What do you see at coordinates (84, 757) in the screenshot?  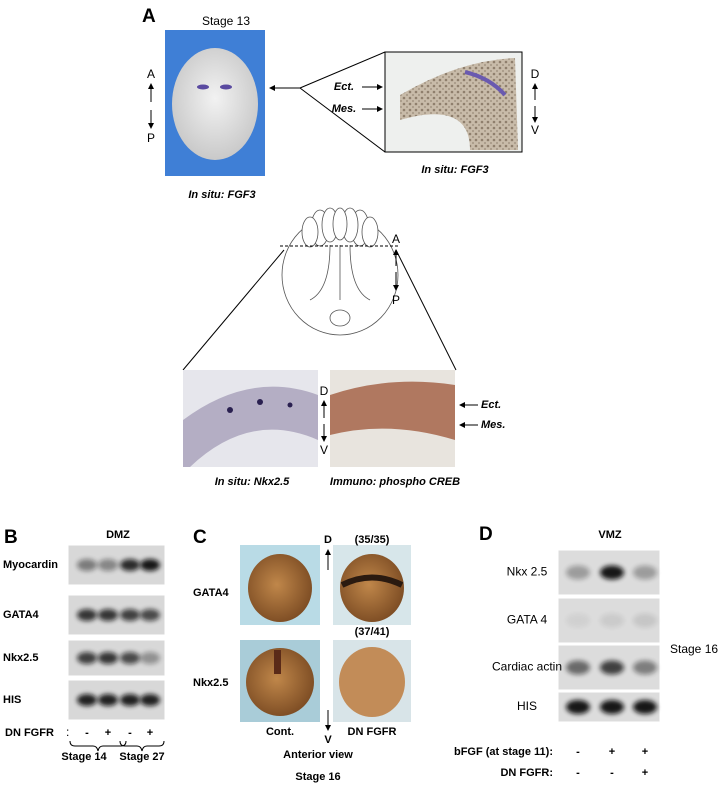 I see `stage-label: Stage 14` at bounding box center [84, 757].